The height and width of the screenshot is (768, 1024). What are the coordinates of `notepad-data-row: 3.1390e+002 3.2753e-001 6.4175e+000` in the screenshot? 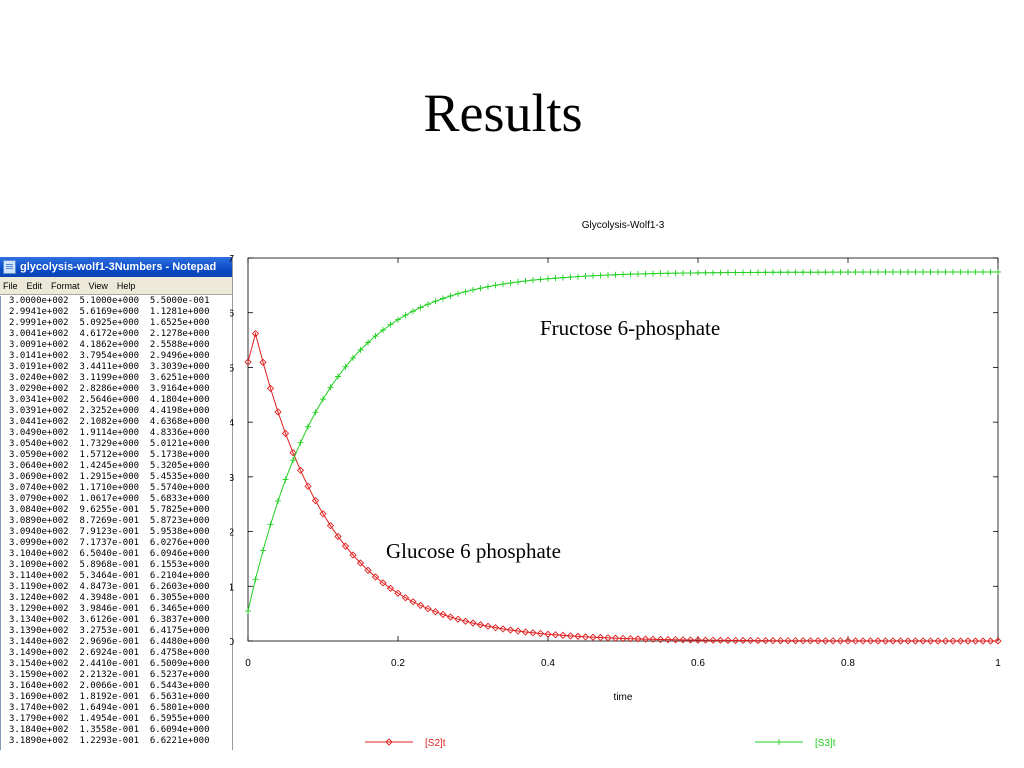 It's located at (109, 631).